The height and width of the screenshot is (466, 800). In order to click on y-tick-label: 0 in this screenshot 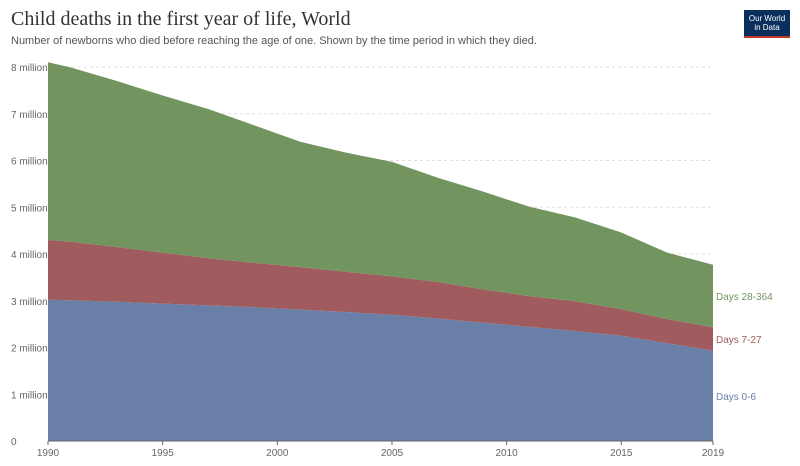, I will do `click(14, 442)`.